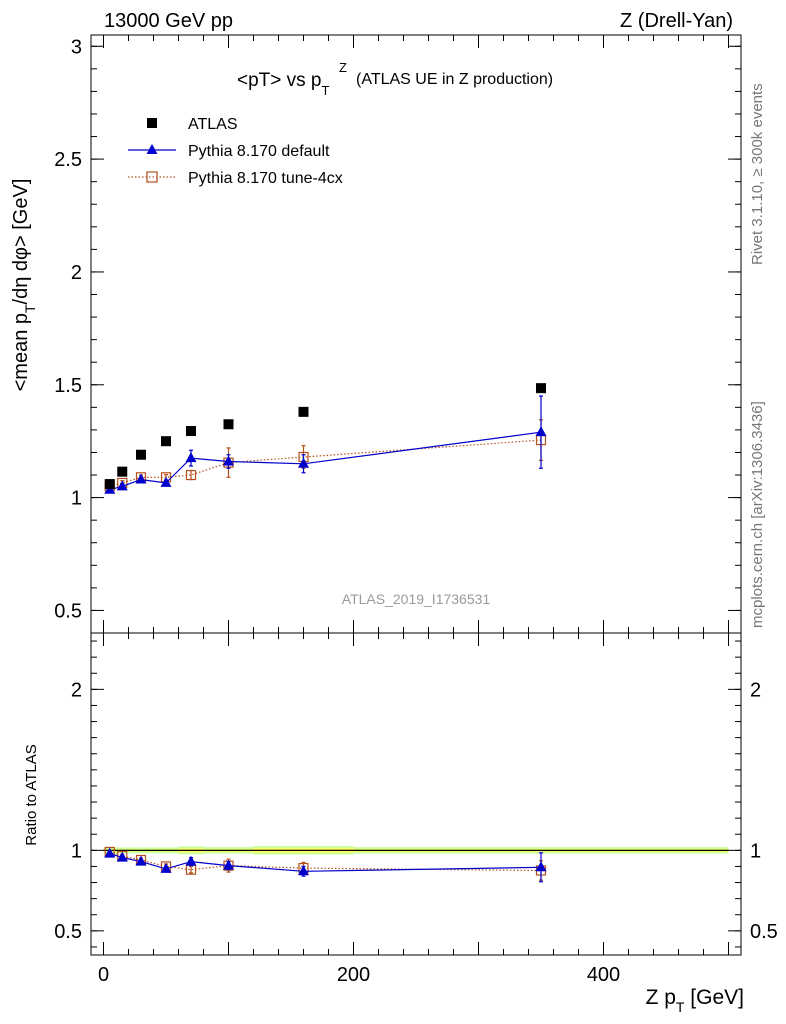  I want to click on main-y-tick-labels: 0.5 1 1.5 2 2.5 3, so click(68, 329).